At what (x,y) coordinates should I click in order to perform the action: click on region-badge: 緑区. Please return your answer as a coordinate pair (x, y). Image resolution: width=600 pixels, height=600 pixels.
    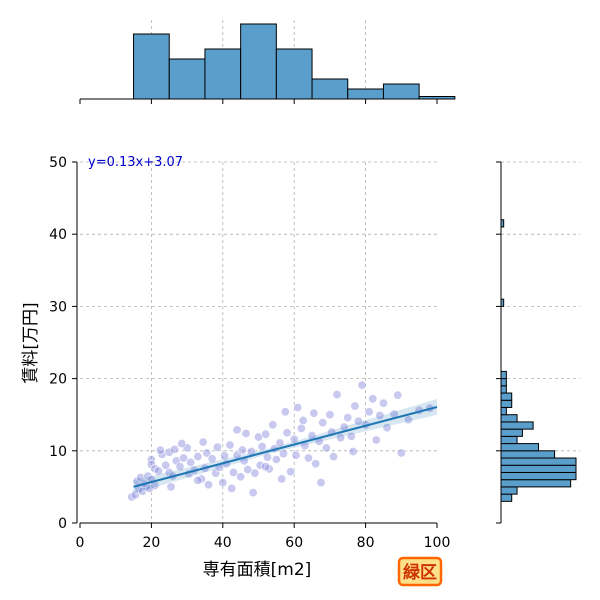
    Looking at the image, I should click on (420, 571).